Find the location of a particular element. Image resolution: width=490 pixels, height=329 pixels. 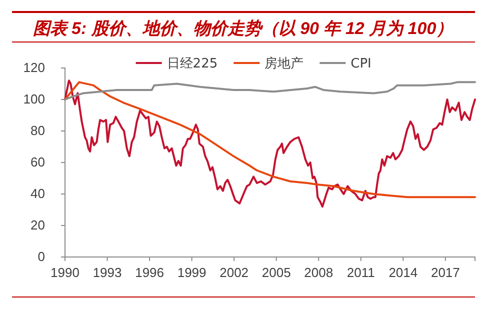

x-tick-label: 1996 is located at coordinates (149, 272).